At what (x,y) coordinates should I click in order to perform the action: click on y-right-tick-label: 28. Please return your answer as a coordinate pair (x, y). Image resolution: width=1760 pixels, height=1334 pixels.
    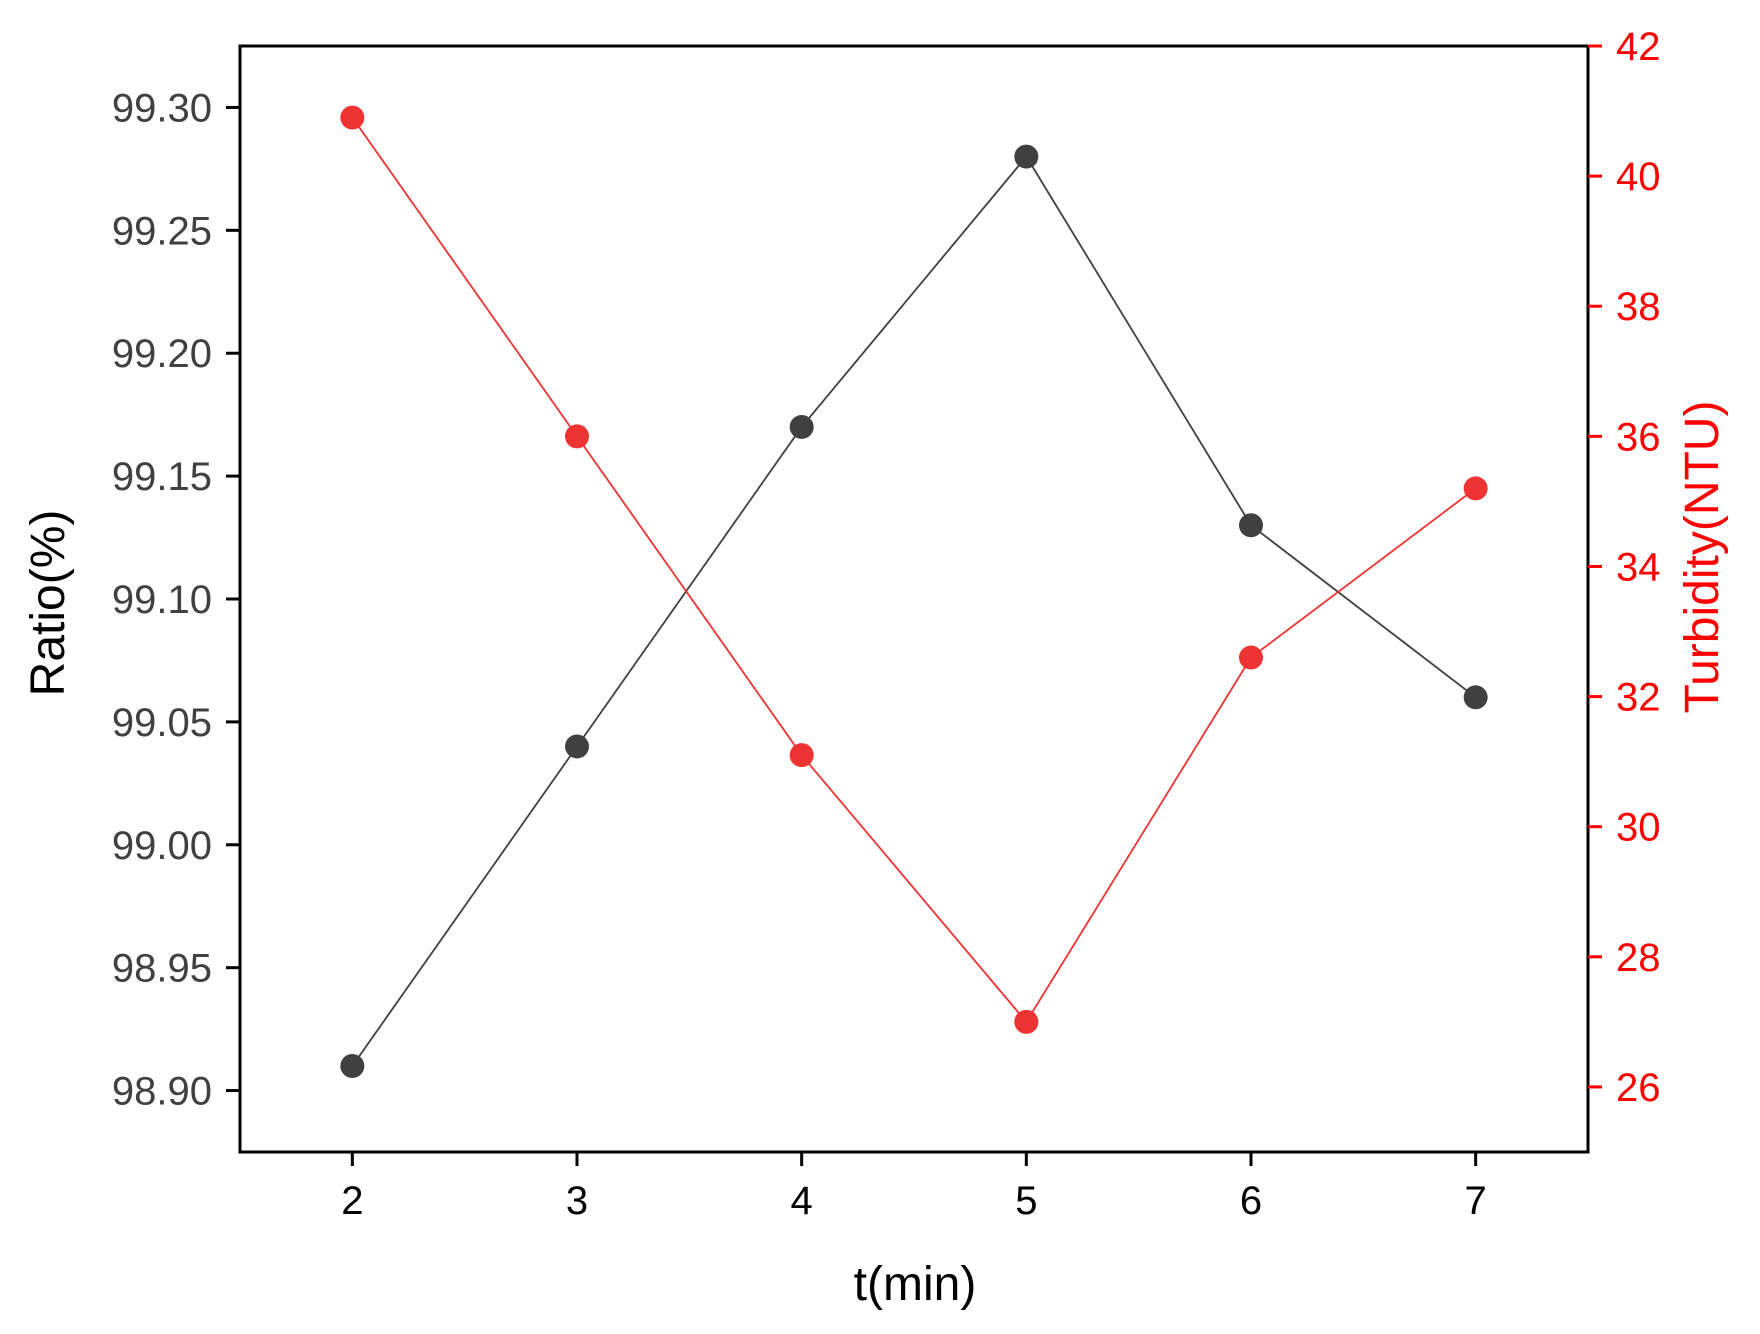
    Looking at the image, I should click on (1638, 958).